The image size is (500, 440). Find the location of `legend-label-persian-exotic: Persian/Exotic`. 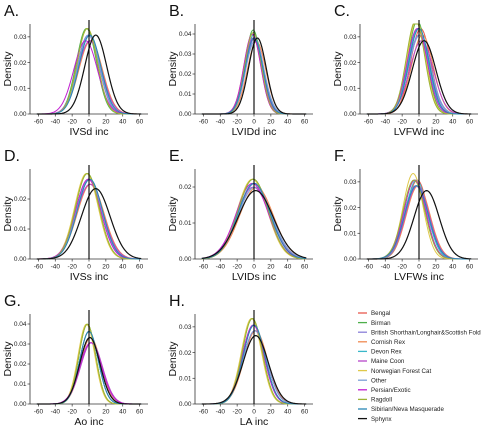

legend-label-persian-exotic: Persian/Exotic is located at coordinates (391, 390).